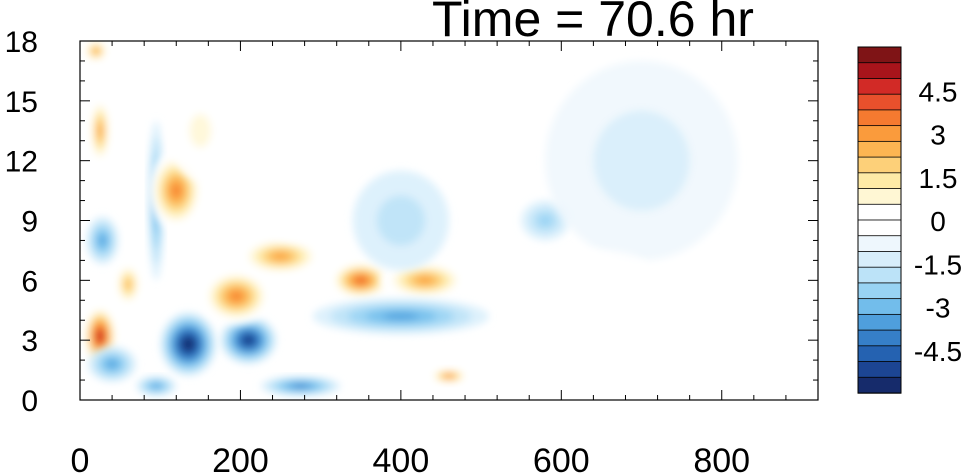 Image resolution: width=965 pixels, height=473 pixels. I want to click on colorbar-label: -4.5, so click(938, 351).